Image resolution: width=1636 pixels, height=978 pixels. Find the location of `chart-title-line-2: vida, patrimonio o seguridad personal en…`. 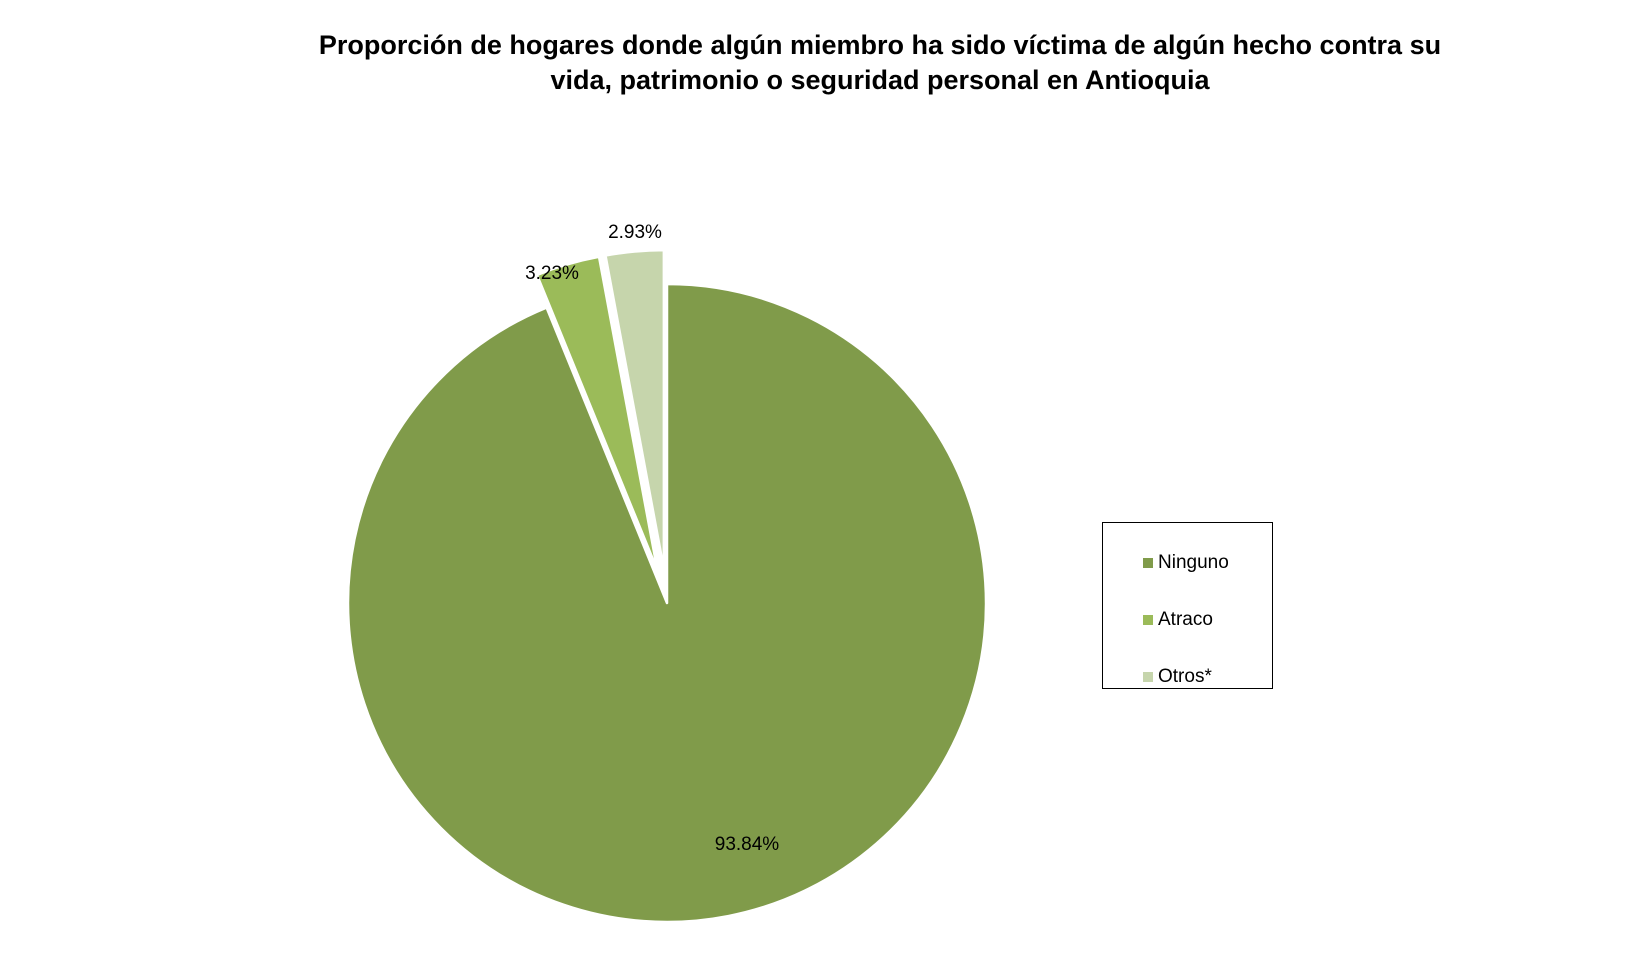

chart-title-line-2: vida, patrimonio o seguridad personal en… is located at coordinates (880, 80).